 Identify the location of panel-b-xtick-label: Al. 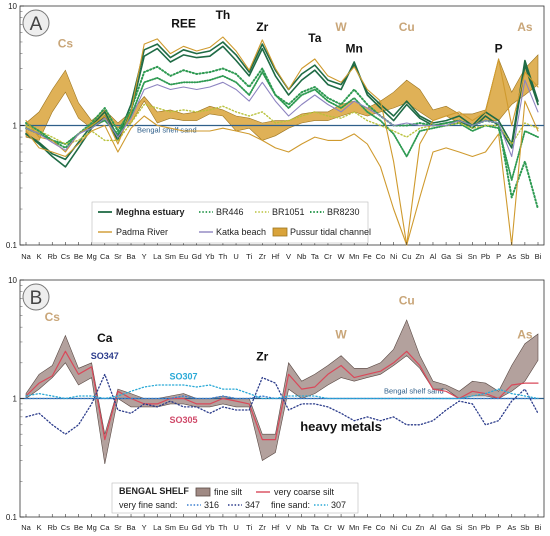
(433, 527).